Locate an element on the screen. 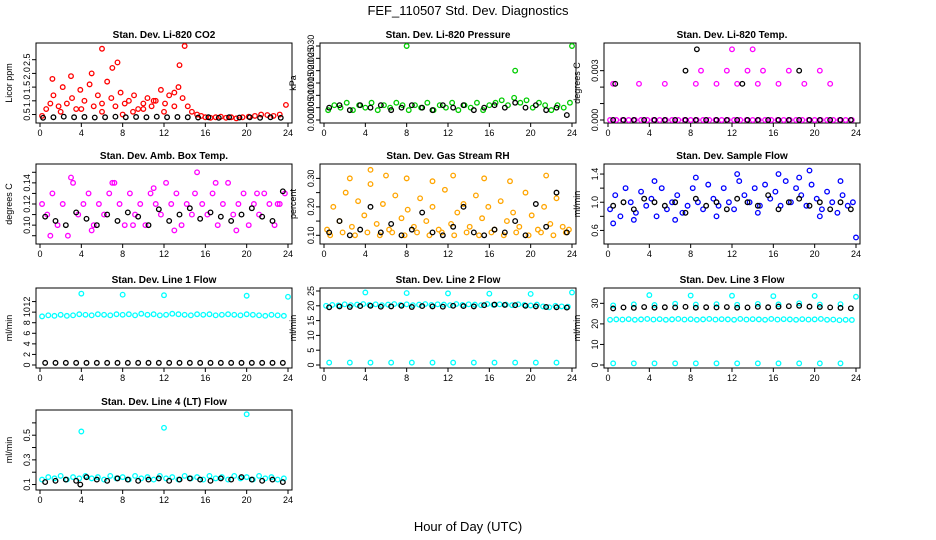  y-tick-label: 0.025 is located at coordinates (311, 58).